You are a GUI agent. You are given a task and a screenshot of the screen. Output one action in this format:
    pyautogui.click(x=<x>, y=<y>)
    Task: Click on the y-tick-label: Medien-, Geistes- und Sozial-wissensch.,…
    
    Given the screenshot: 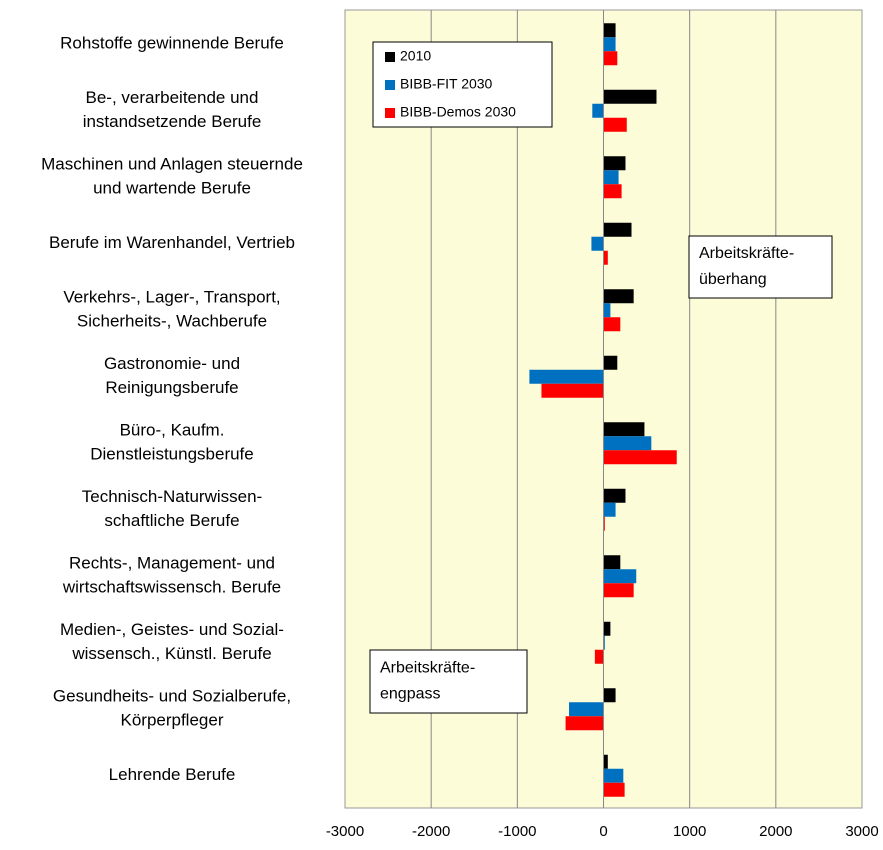 What is the action you would take?
    pyautogui.click(x=172, y=641)
    